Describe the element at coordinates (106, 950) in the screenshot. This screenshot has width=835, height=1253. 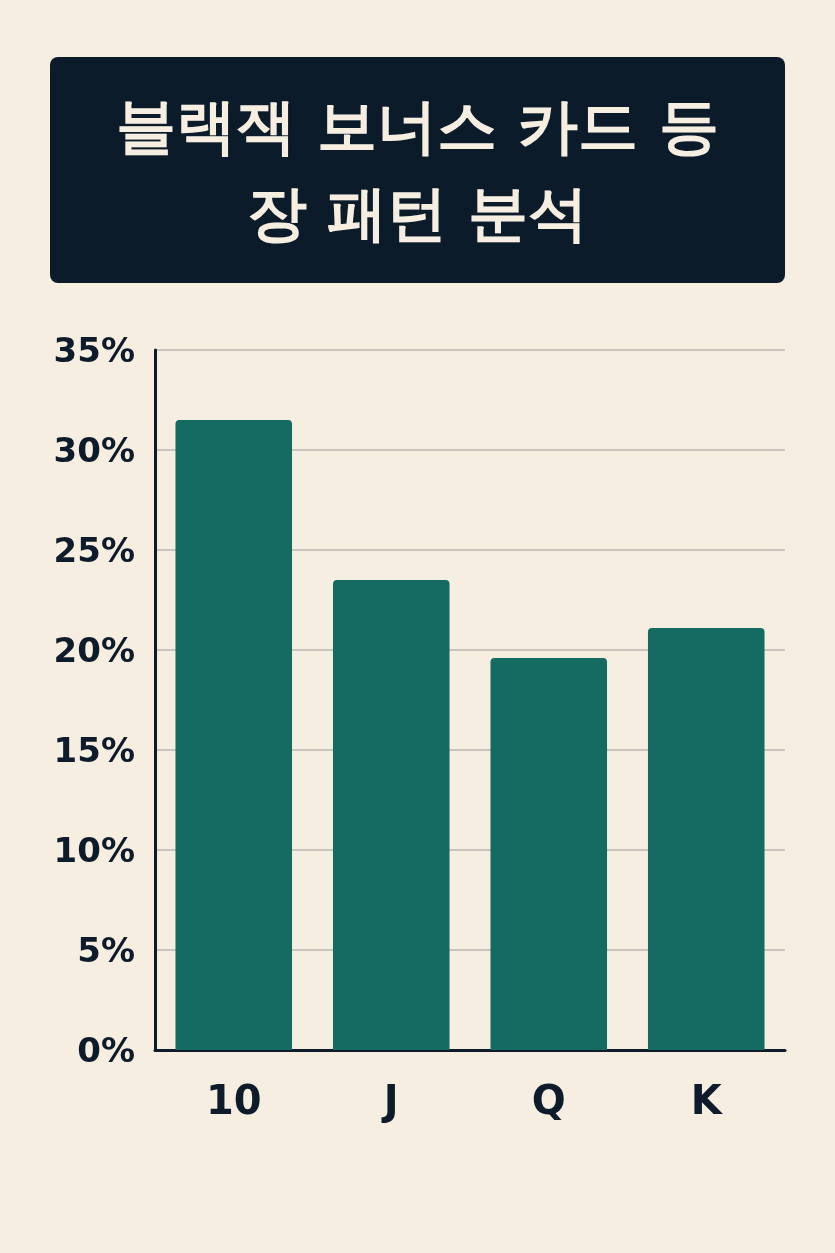
I see `y-tick-label: 5%` at that location.